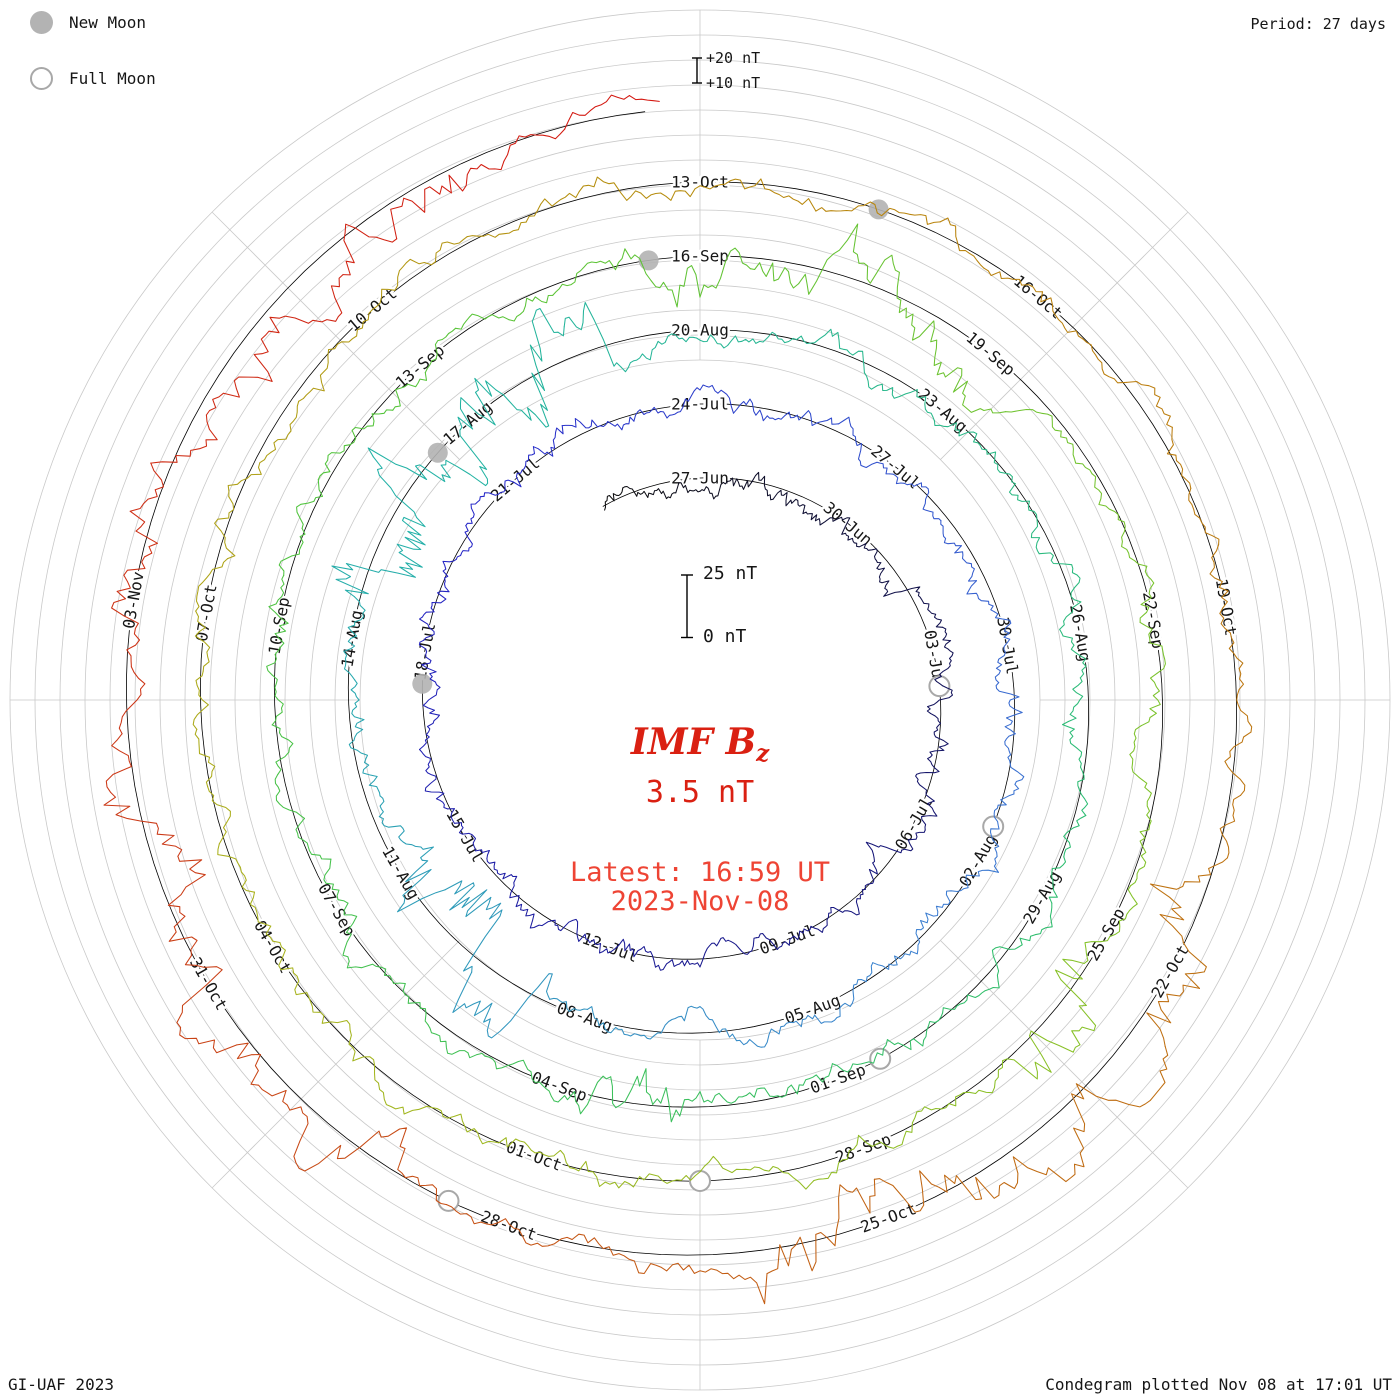 The width and height of the screenshot is (1400, 1400). Describe the element at coordinates (448, 1200) in the screenshot. I see `full-moon-marker` at that location.